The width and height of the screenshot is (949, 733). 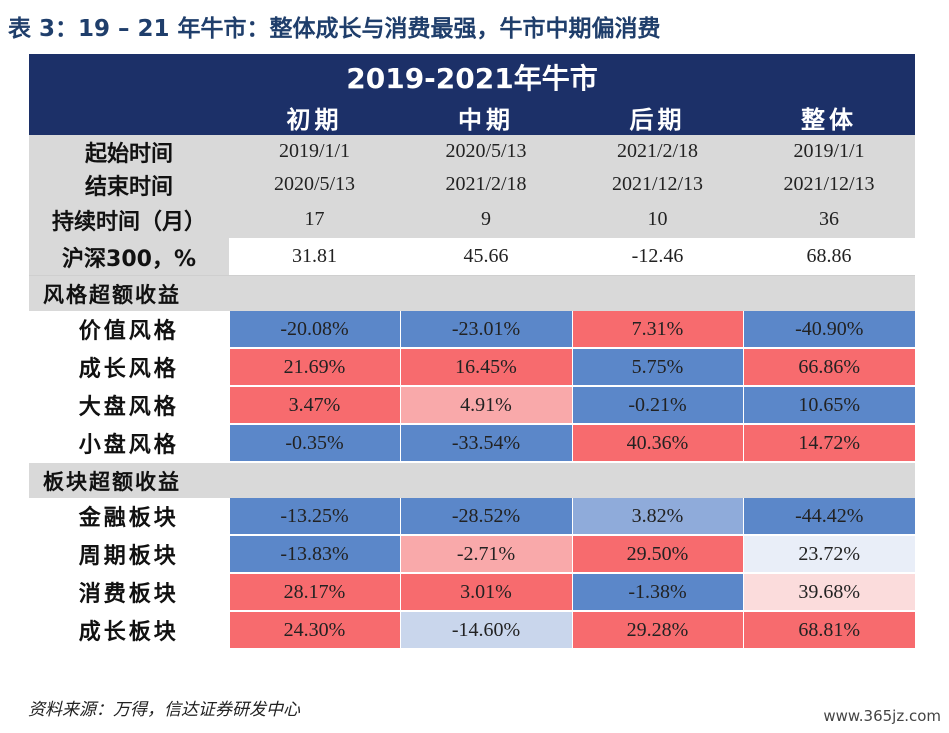 I want to click on sector-value-cell: -44.42%, so click(x=828, y=517).